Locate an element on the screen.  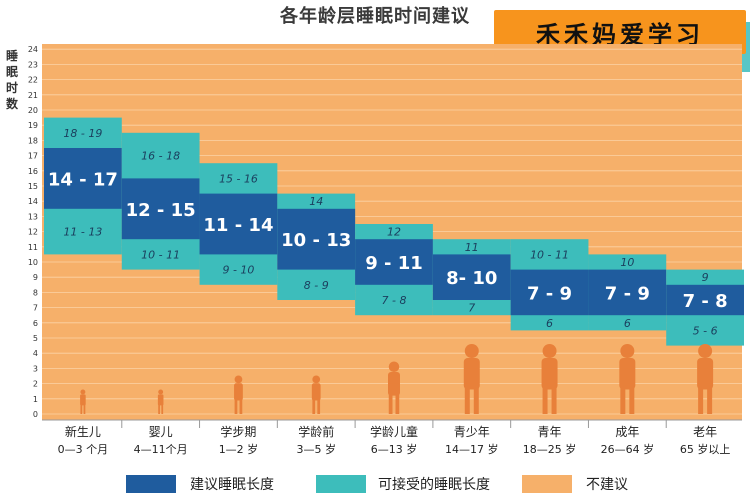
chart-title: 各年龄层睡眠时间建议 is located at coordinates (375, 16).